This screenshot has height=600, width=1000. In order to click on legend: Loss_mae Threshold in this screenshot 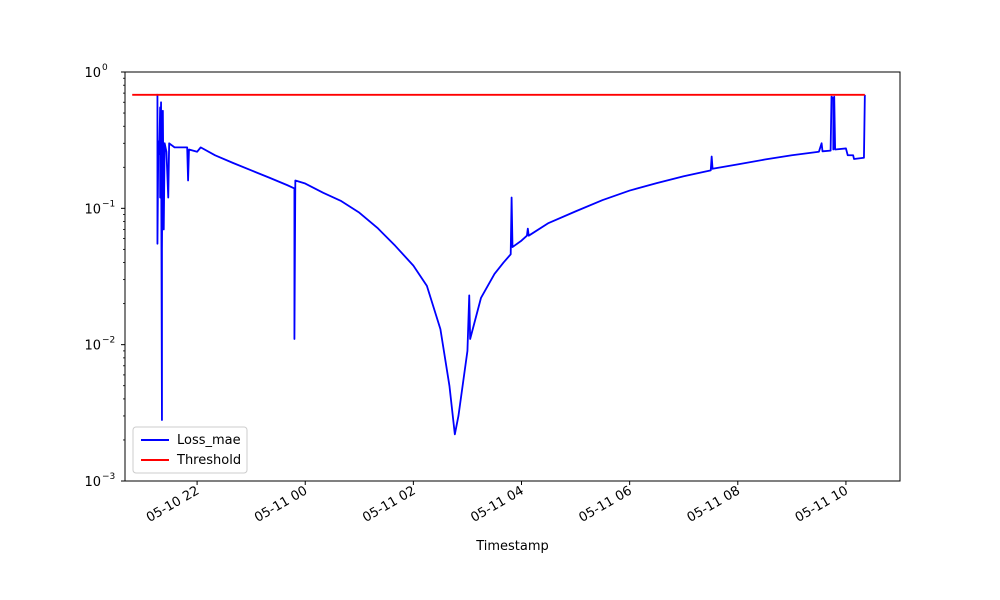, I will do `click(190, 450)`.